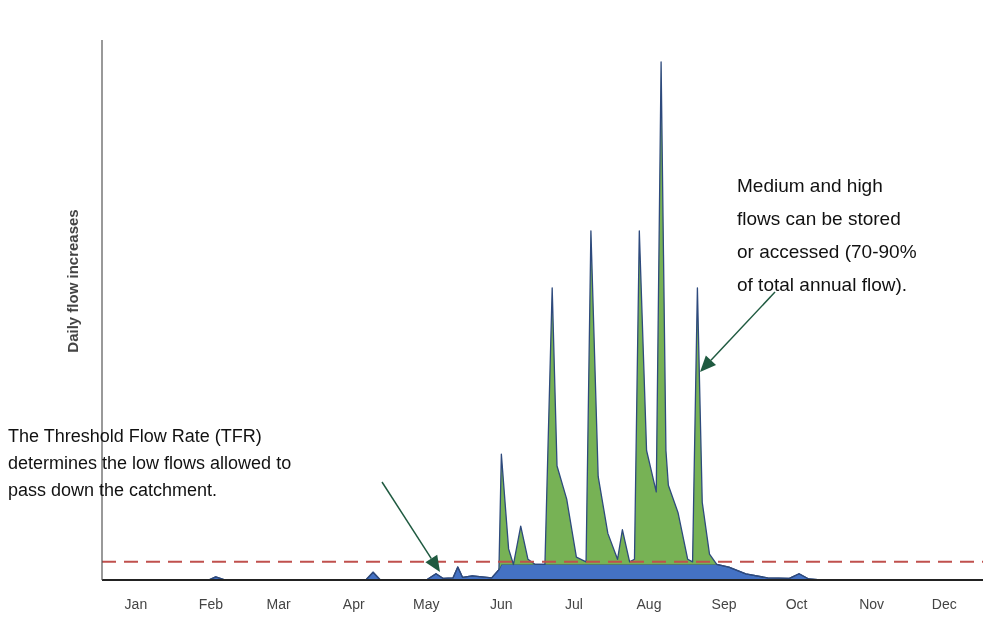 The image size is (1001, 620). Describe the element at coordinates (353, 604) in the screenshot. I see `x-tick-label: Apr` at that location.